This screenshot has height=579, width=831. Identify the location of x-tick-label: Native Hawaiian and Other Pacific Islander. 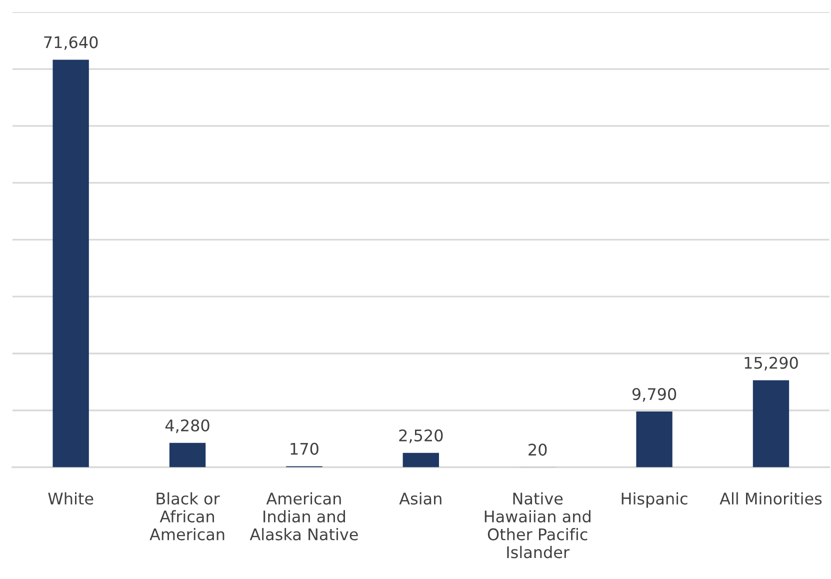
(537, 525).